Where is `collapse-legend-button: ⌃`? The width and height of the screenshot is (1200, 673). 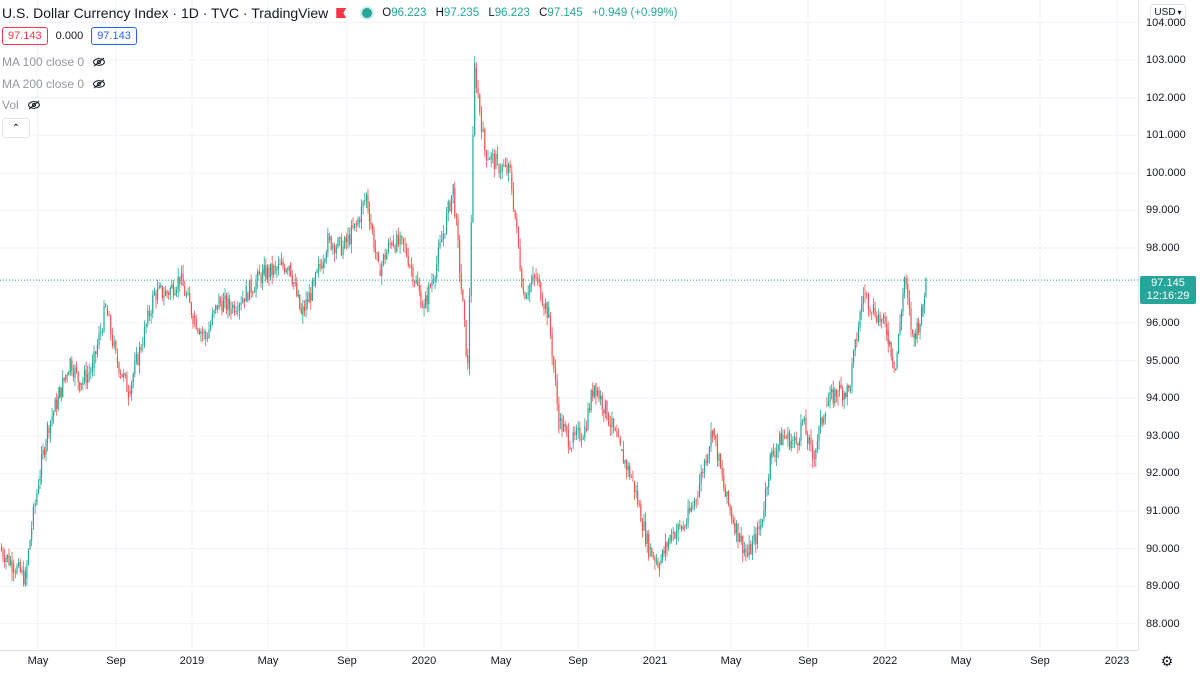 collapse-legend-button: ⌃ is located at coordinates (16, 128).